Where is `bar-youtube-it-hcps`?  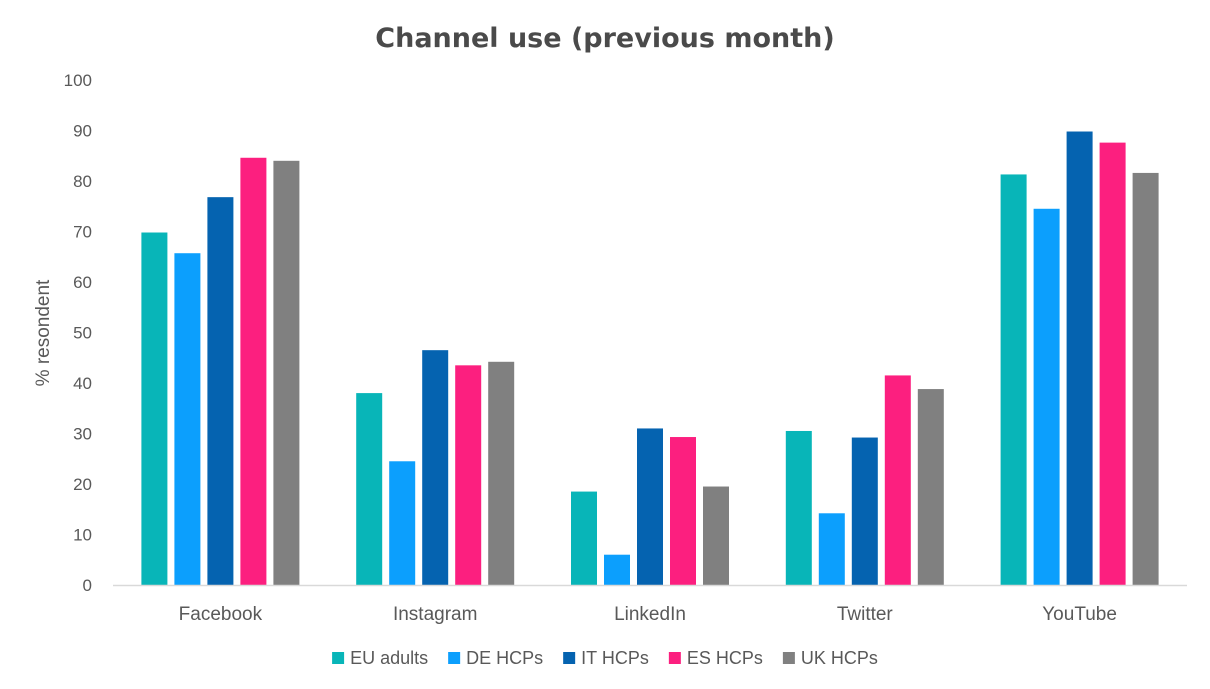 bar-youtube-it-hcps is located at coordinates (1079, 358).